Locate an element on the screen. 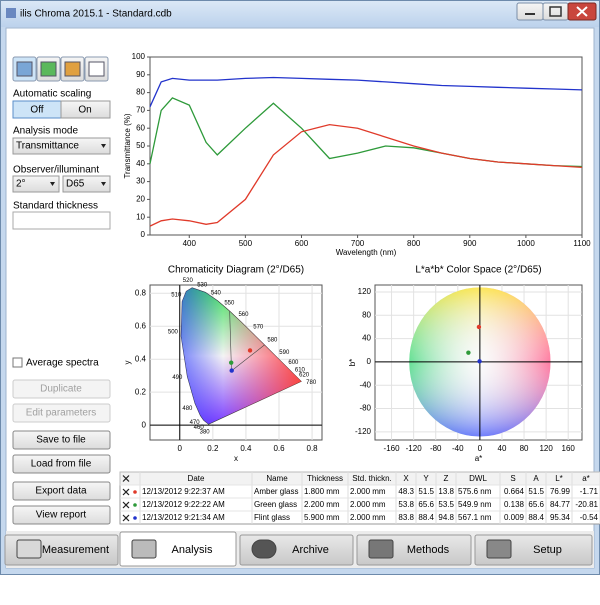 The height and width of the screenshot is (605, 600). toggle-label: On is located at coordinates (84, 110).